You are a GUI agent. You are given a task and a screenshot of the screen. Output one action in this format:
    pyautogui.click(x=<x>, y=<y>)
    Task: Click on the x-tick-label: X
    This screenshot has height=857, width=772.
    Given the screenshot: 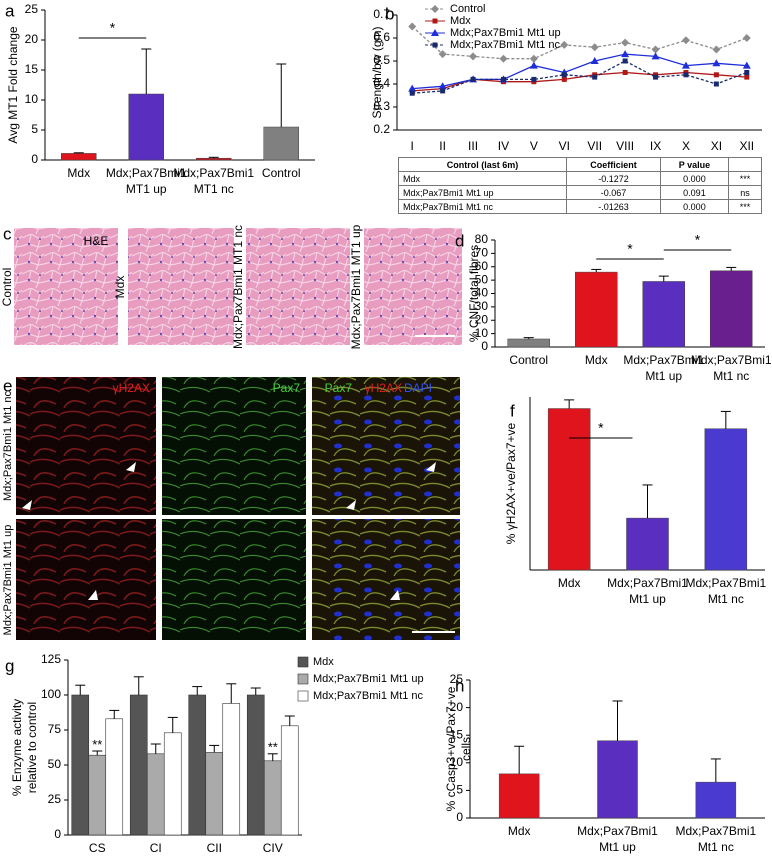 What is the action you would take?
    pyautogui.click(x=686, y=146)
    